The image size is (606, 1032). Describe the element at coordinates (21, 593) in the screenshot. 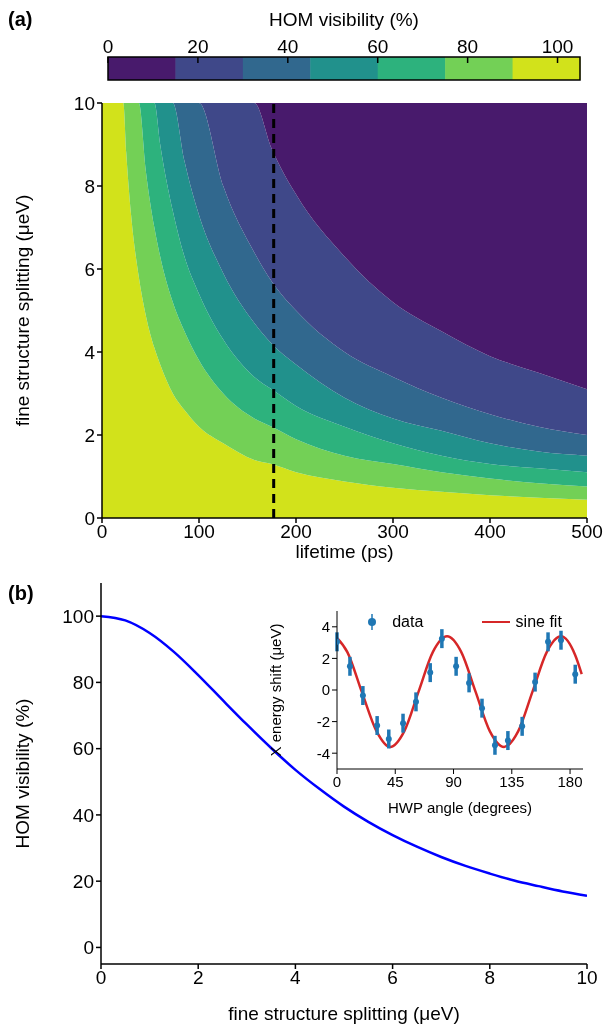

I see `chart-title: (b)` at that location.